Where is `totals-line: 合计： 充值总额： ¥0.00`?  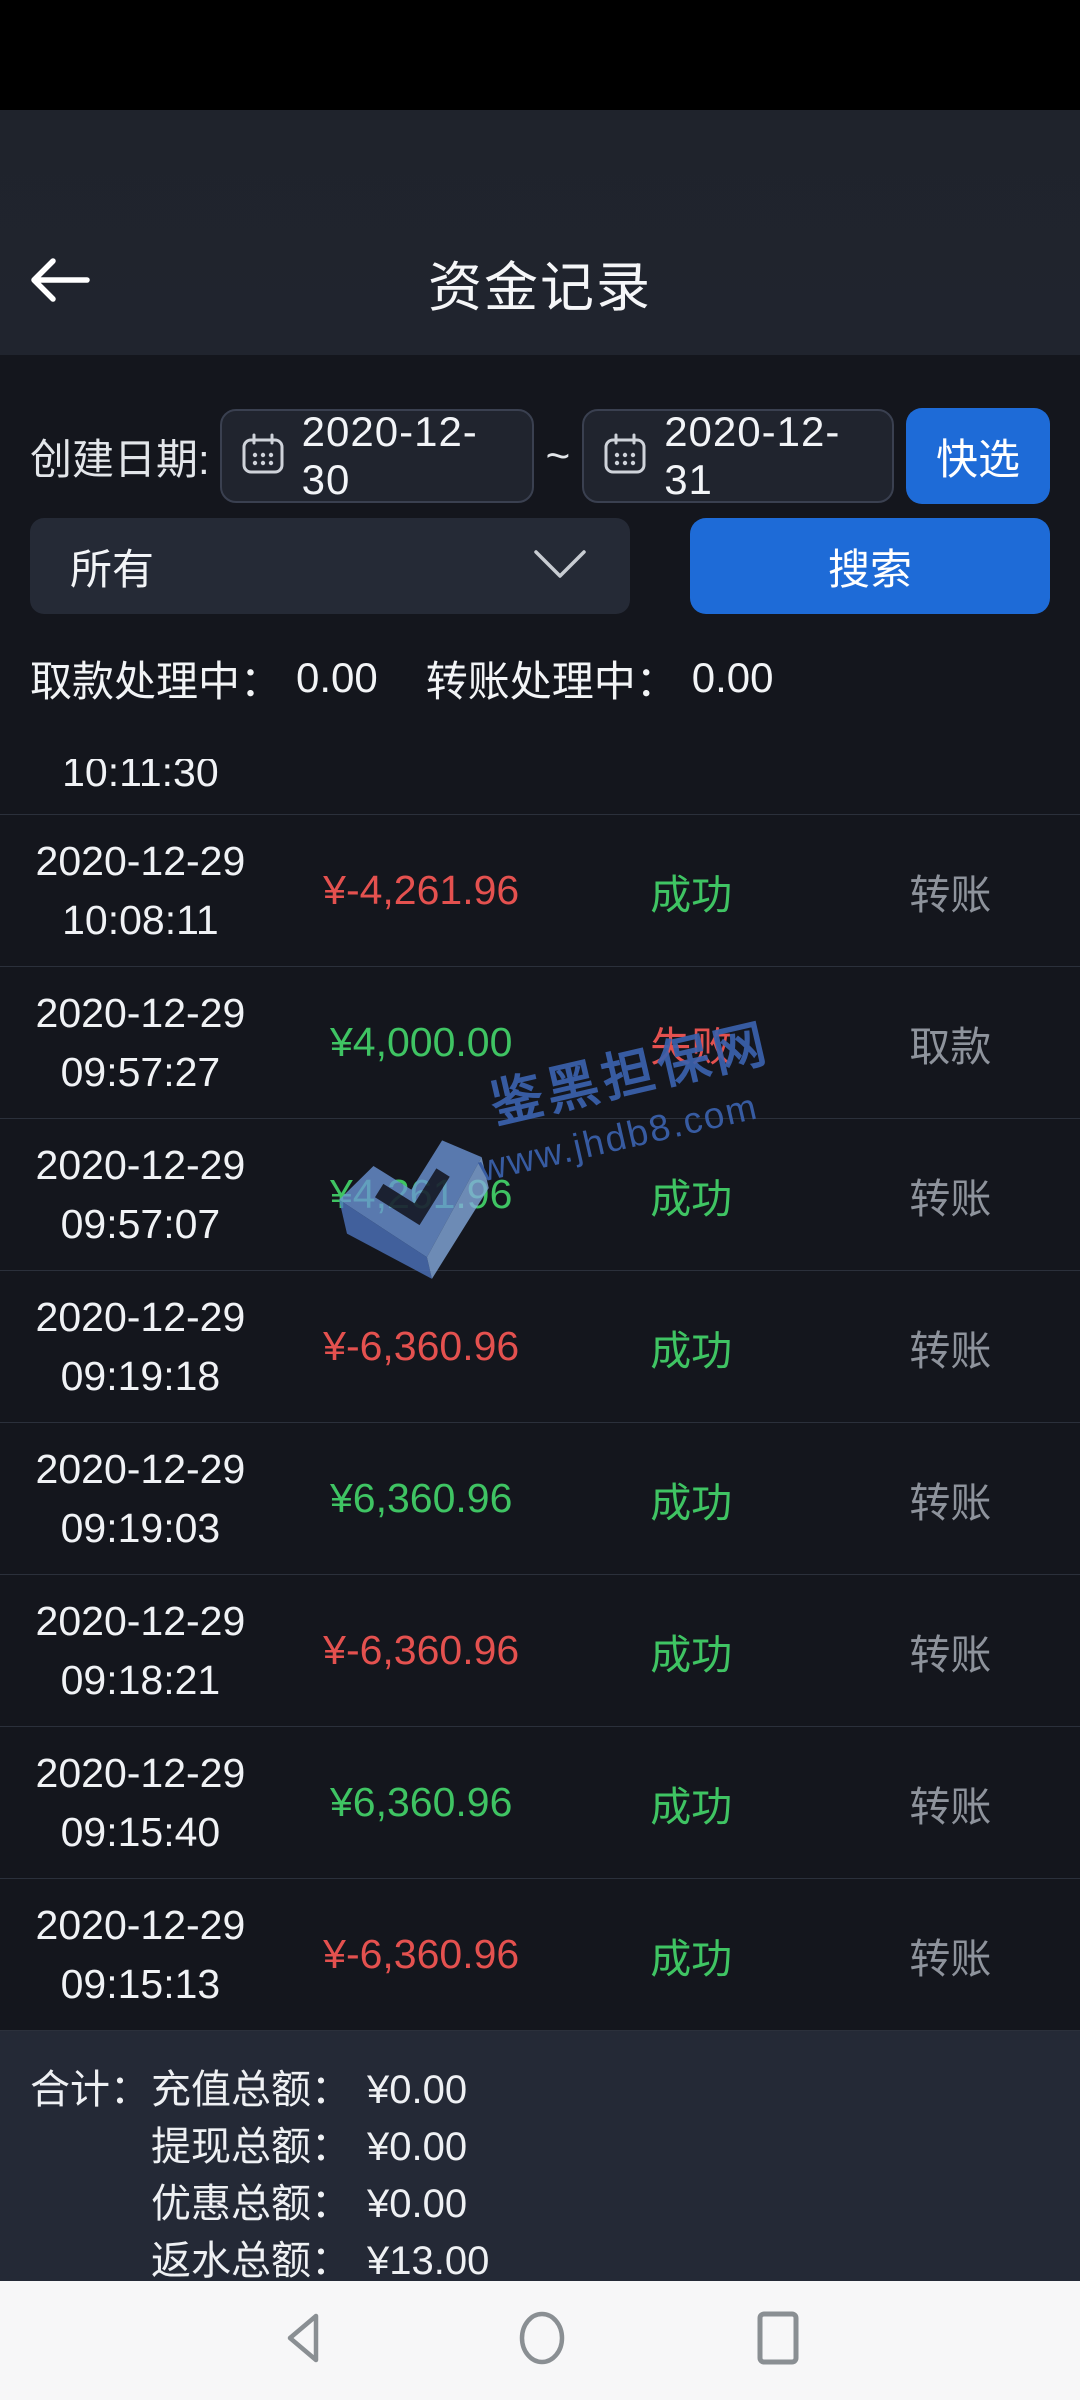
totals-line: 合计： 充值总额： ¥0.00 is located at coordinates (555, 2085).